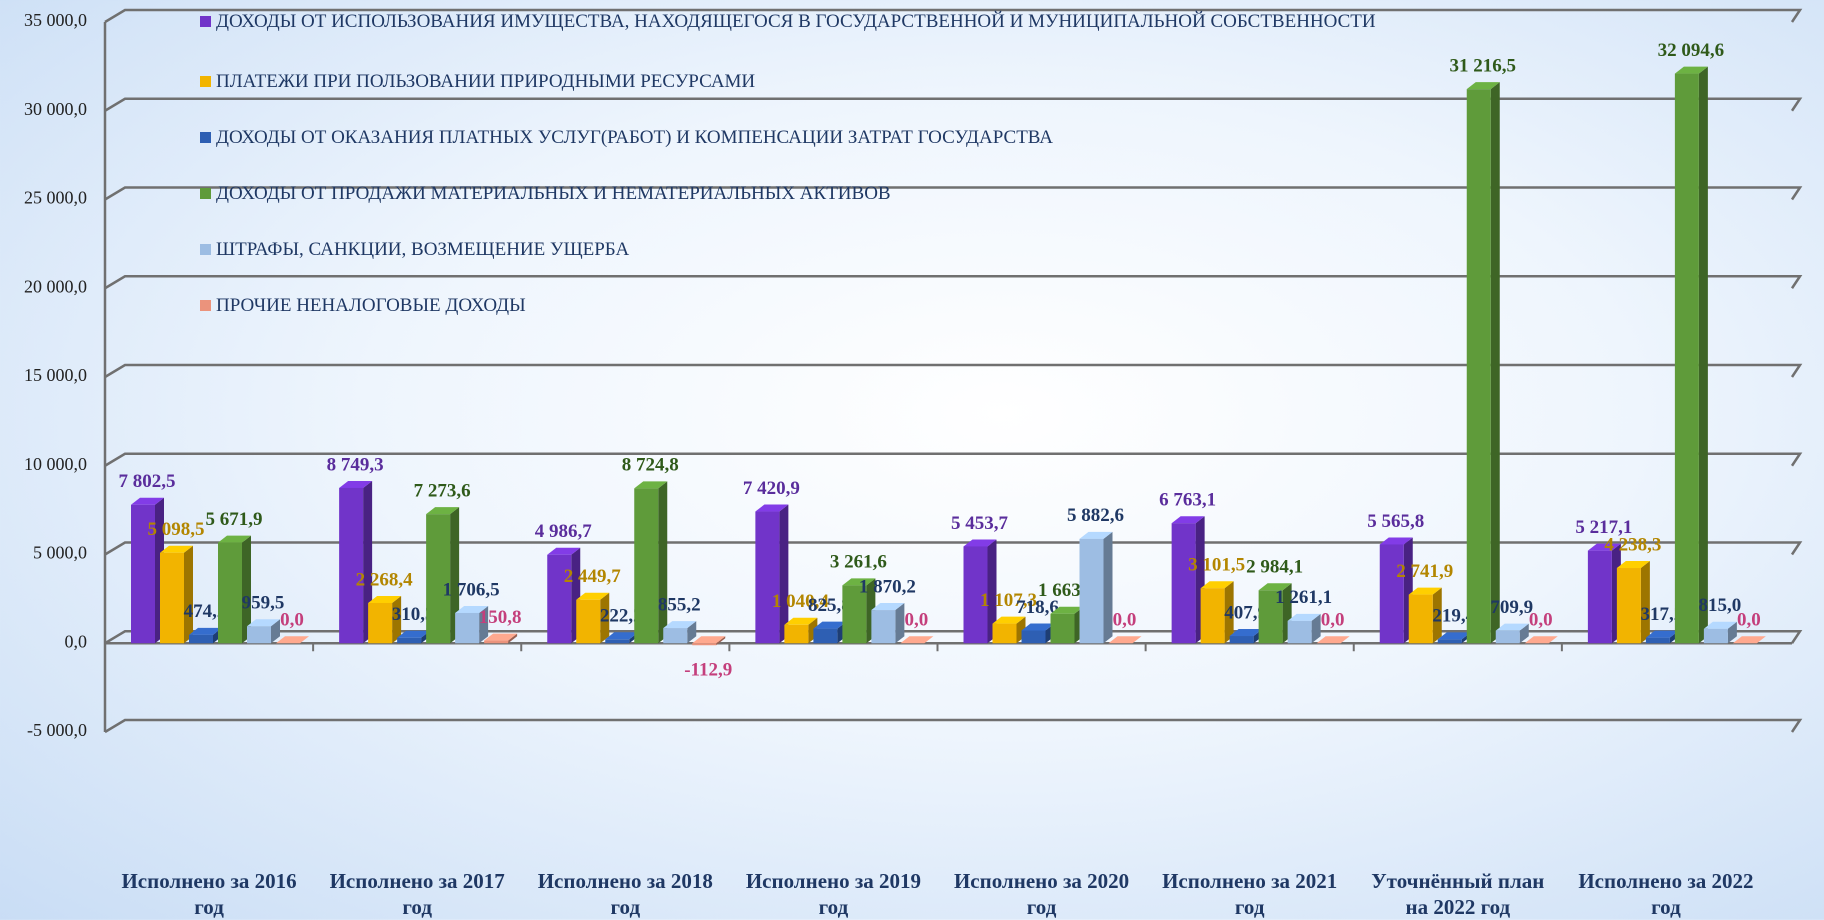 The image size is (1824, 920). Describe the element at coordinates (234, 519) in the screenshot. I see `data-label: 5 671,9` at that location.